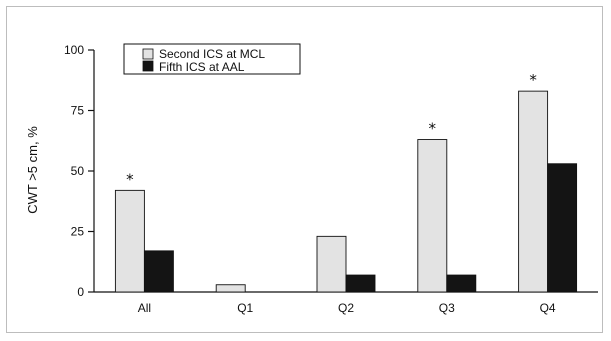  I want to click on y-tick-label: 75, so click(78, 111).